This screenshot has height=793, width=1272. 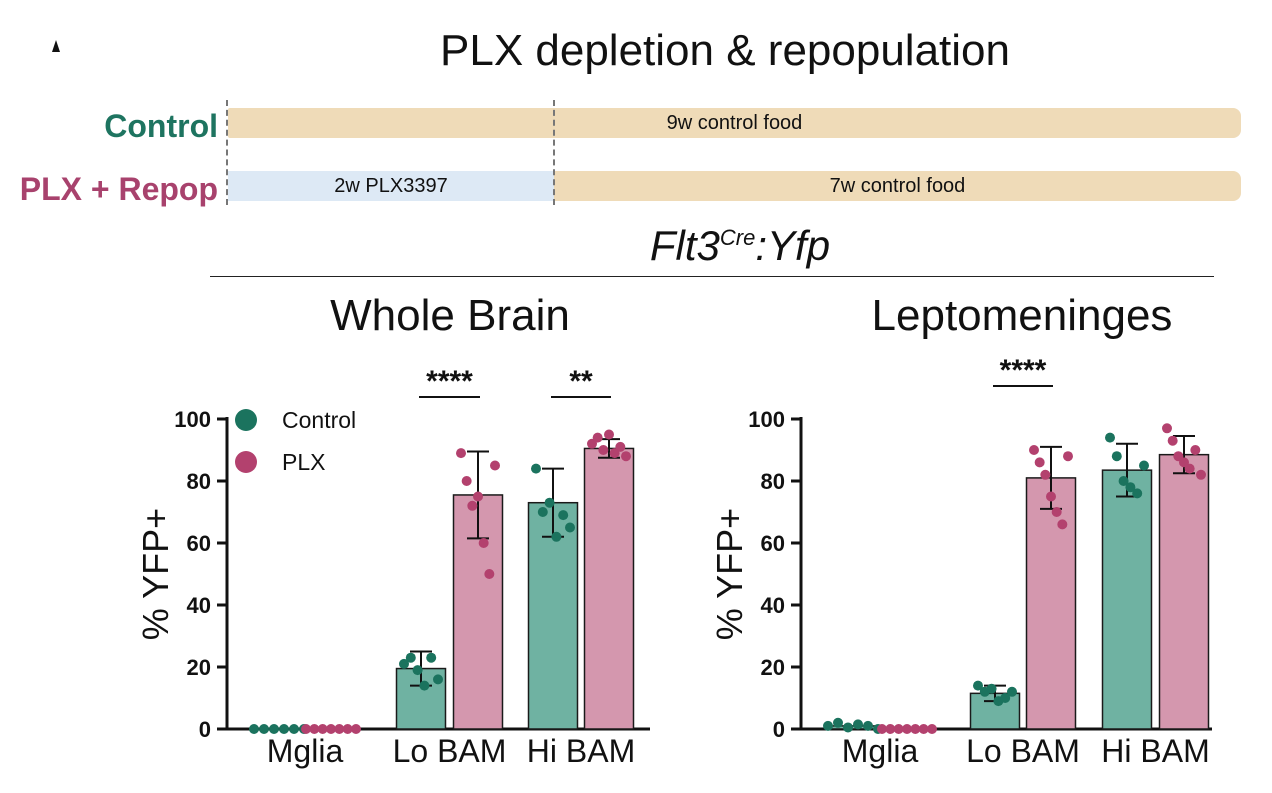 I want to click on control-food-bar: 9w control food, so click(x=734, y=123).